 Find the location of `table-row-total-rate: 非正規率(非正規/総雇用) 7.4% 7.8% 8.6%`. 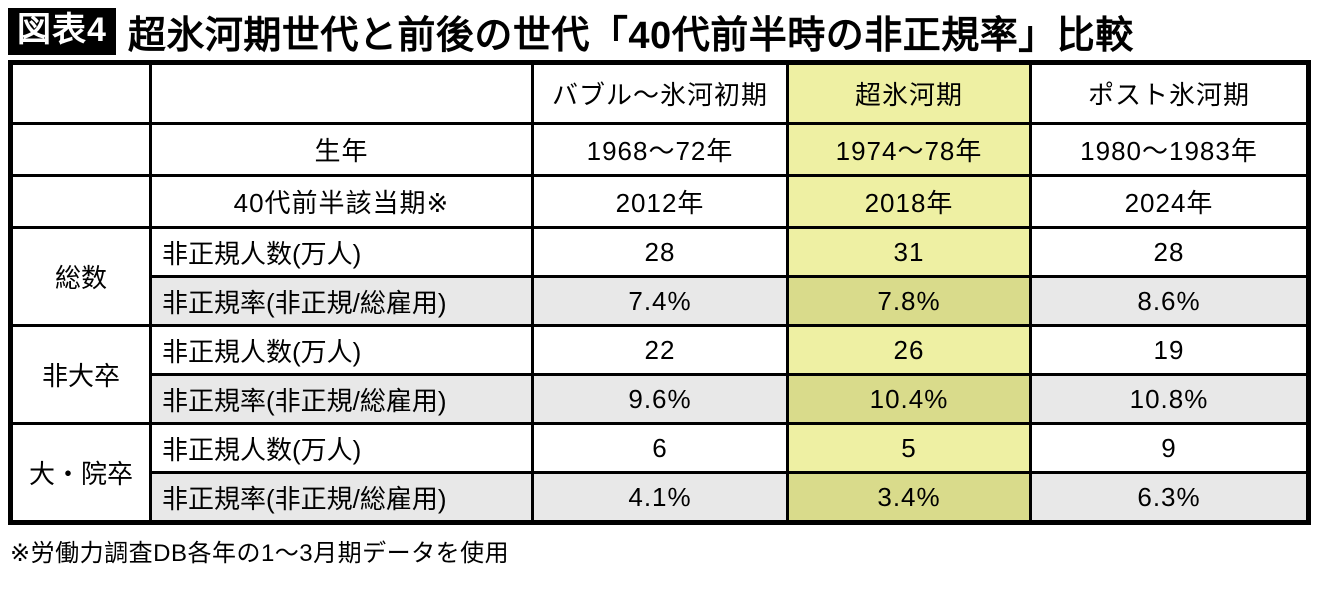

table-row-total-rate: 非正規率(非正規/総雇用) 7.4% 7.8% 8.6% is located at coordinates (660, 301).